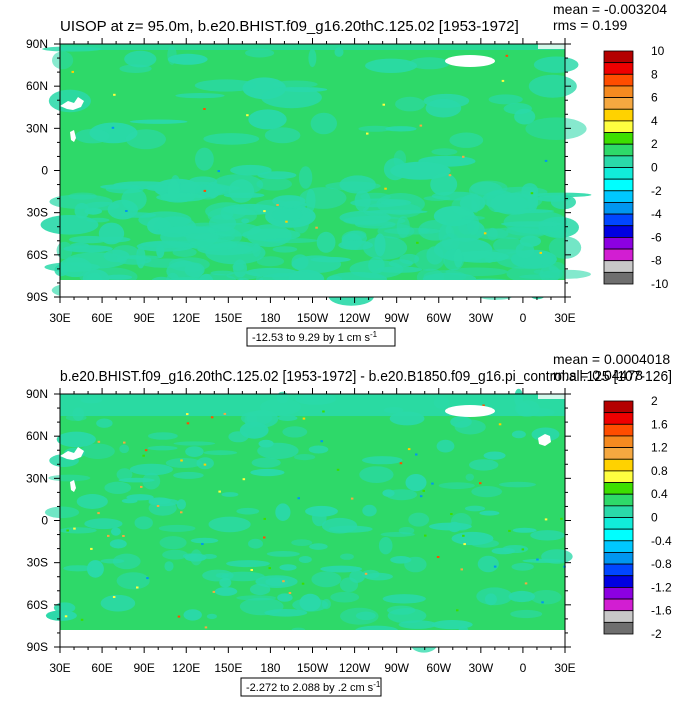 The width and height of the screenshot is (700, 705). What do you see at coordinates (661, 587) in the screenshot?
I see `colorbar-label: -1.2` at bounding box center [661, 587].